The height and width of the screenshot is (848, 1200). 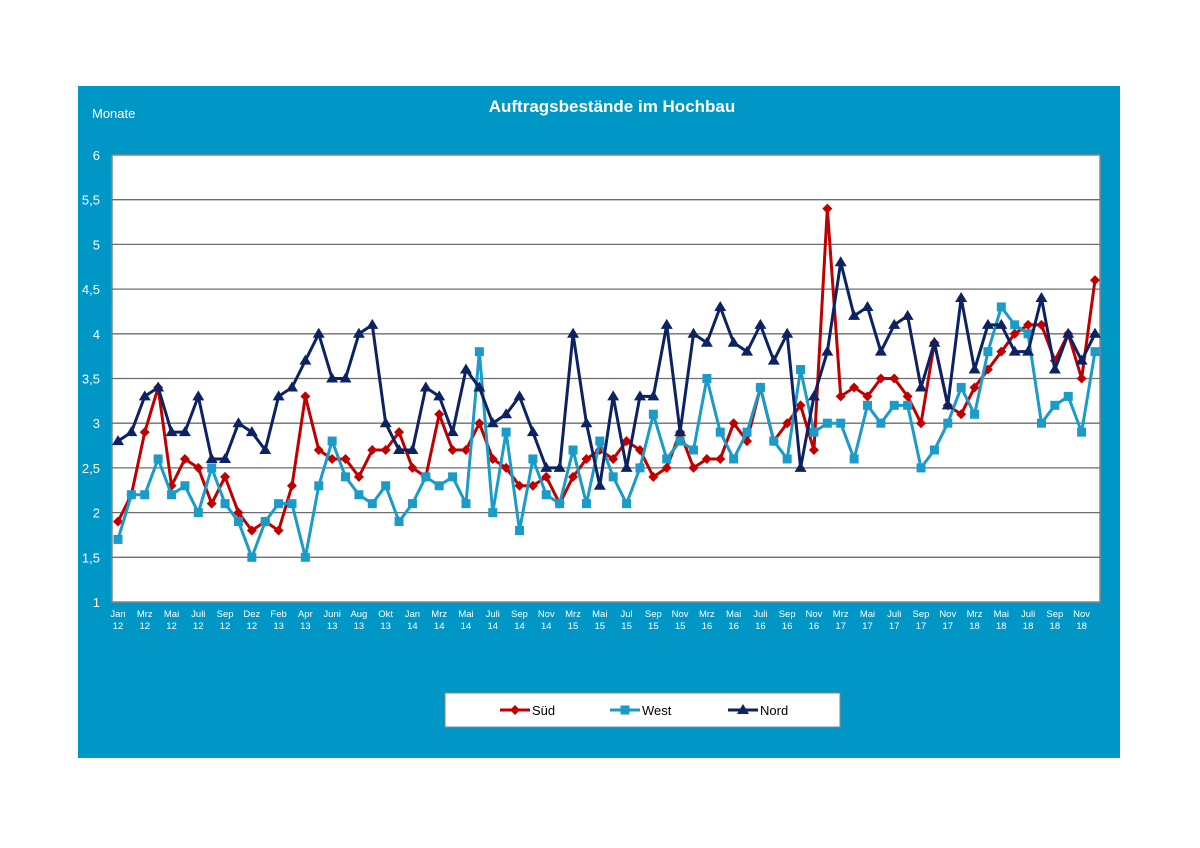 I want to click on y-tick-label: 4, so click(x=96, y=334).